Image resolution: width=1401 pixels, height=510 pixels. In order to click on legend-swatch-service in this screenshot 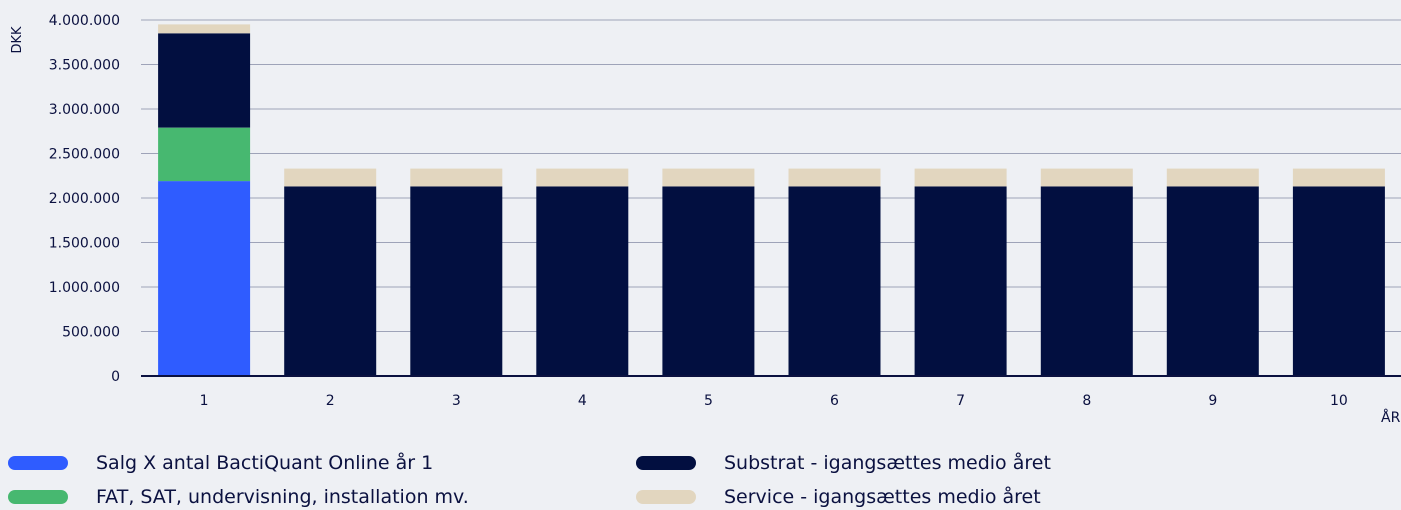, I will do `click(666, 497)`.